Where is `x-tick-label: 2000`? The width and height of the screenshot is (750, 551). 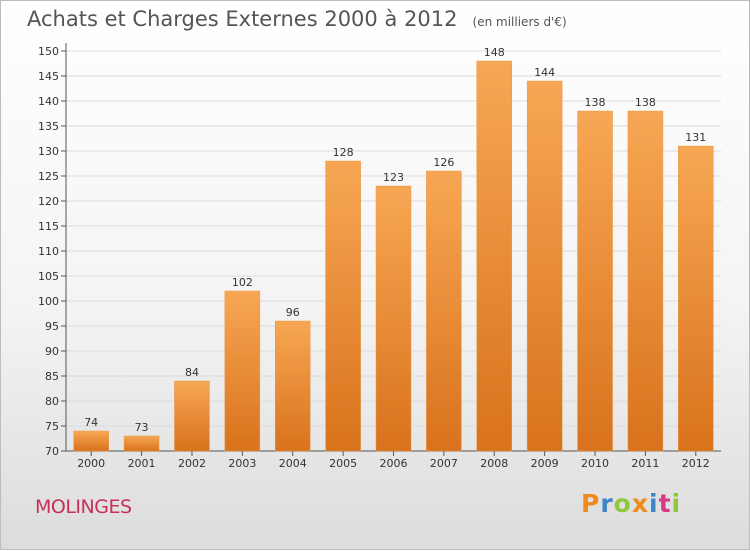 x-tick-label: 2000 is located at coordinates (91, 463).